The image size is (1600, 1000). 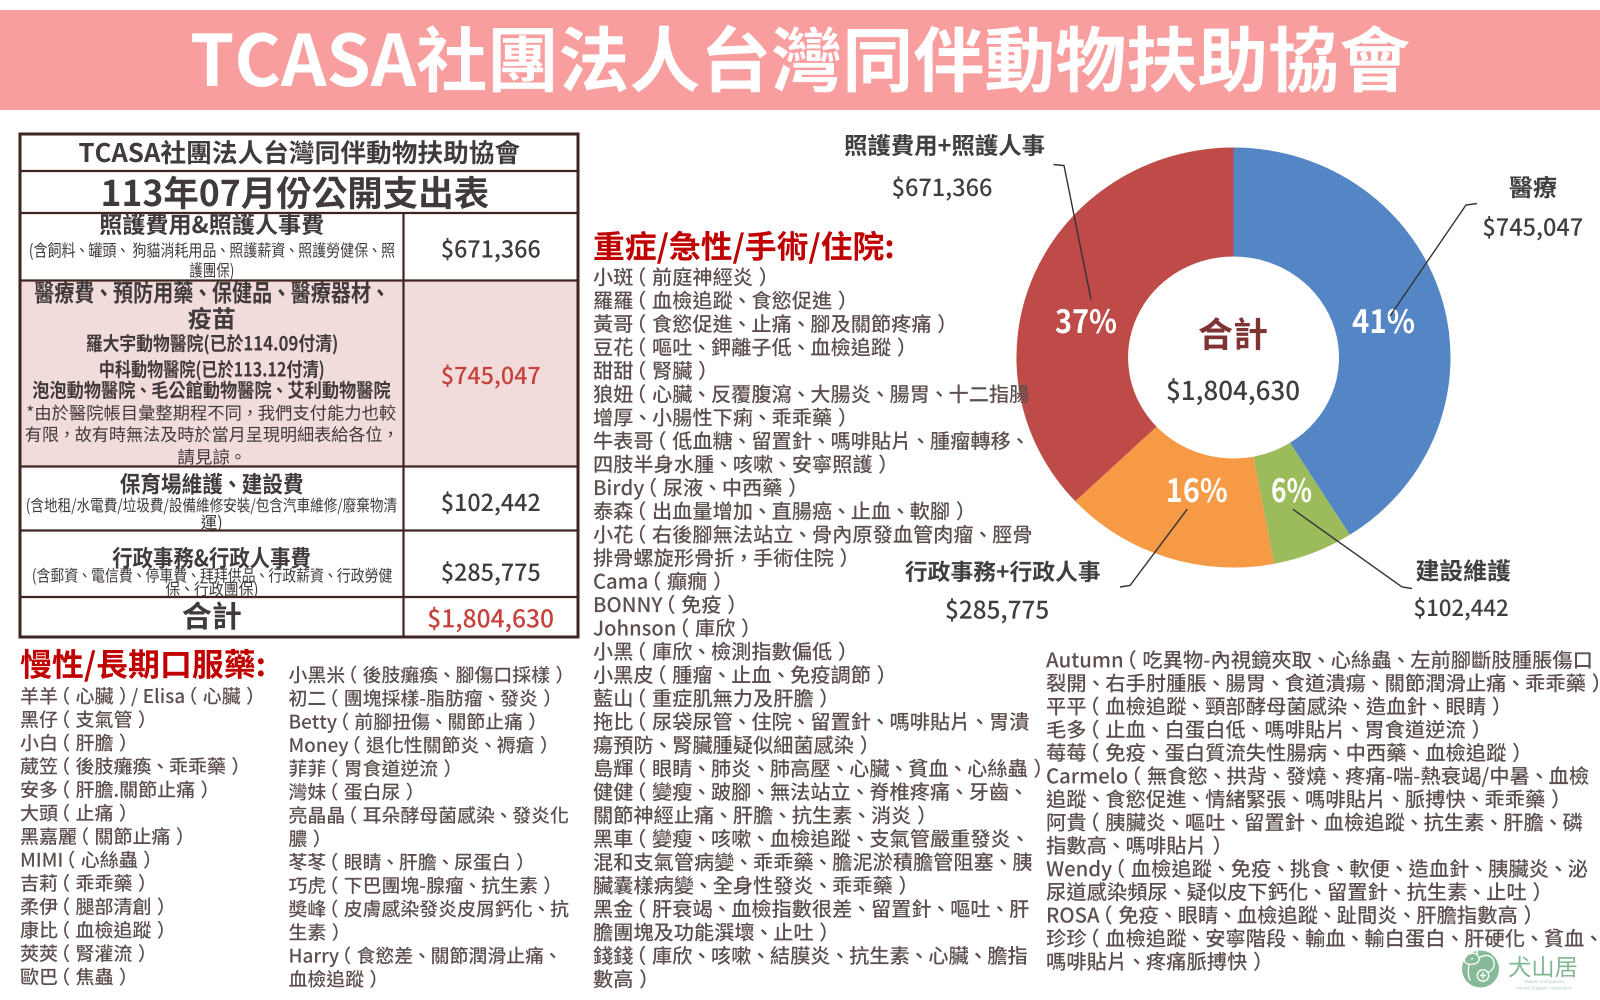 I want to click on svg-text: Animal Support Association, so click(x=1543, y=988).